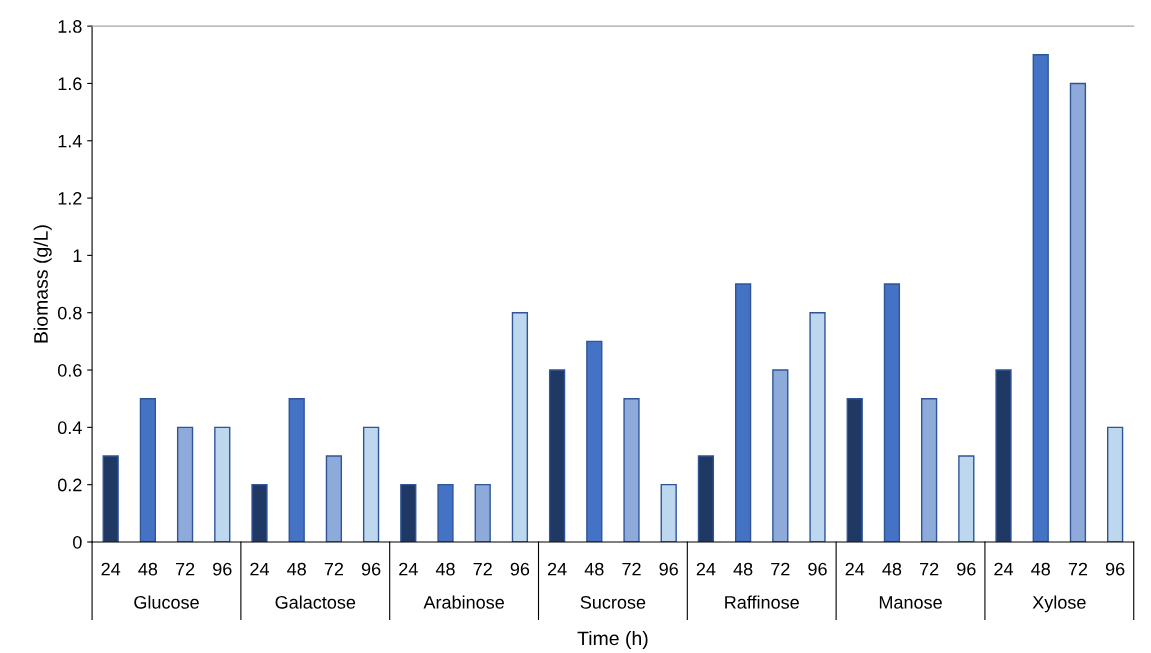 The image size is (1151, 653). Describe the element at coordinates (612, 640) in the screenshot. I see `x-axis-title: Time (h)` at that location.